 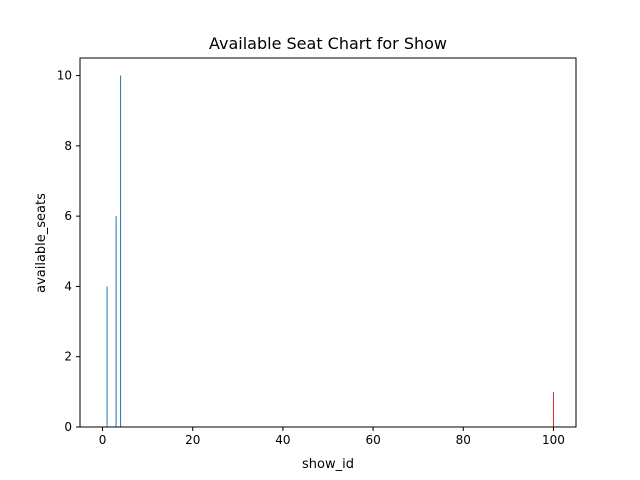 What do you see at coordinates (68, 146) in the screenshot?
I see `y-tick-label: 8` at bounding box center [68, 146].